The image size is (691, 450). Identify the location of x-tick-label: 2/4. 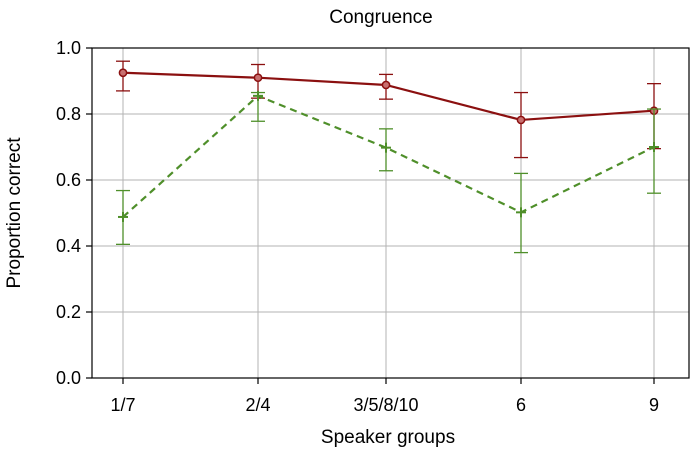
(257, 405).